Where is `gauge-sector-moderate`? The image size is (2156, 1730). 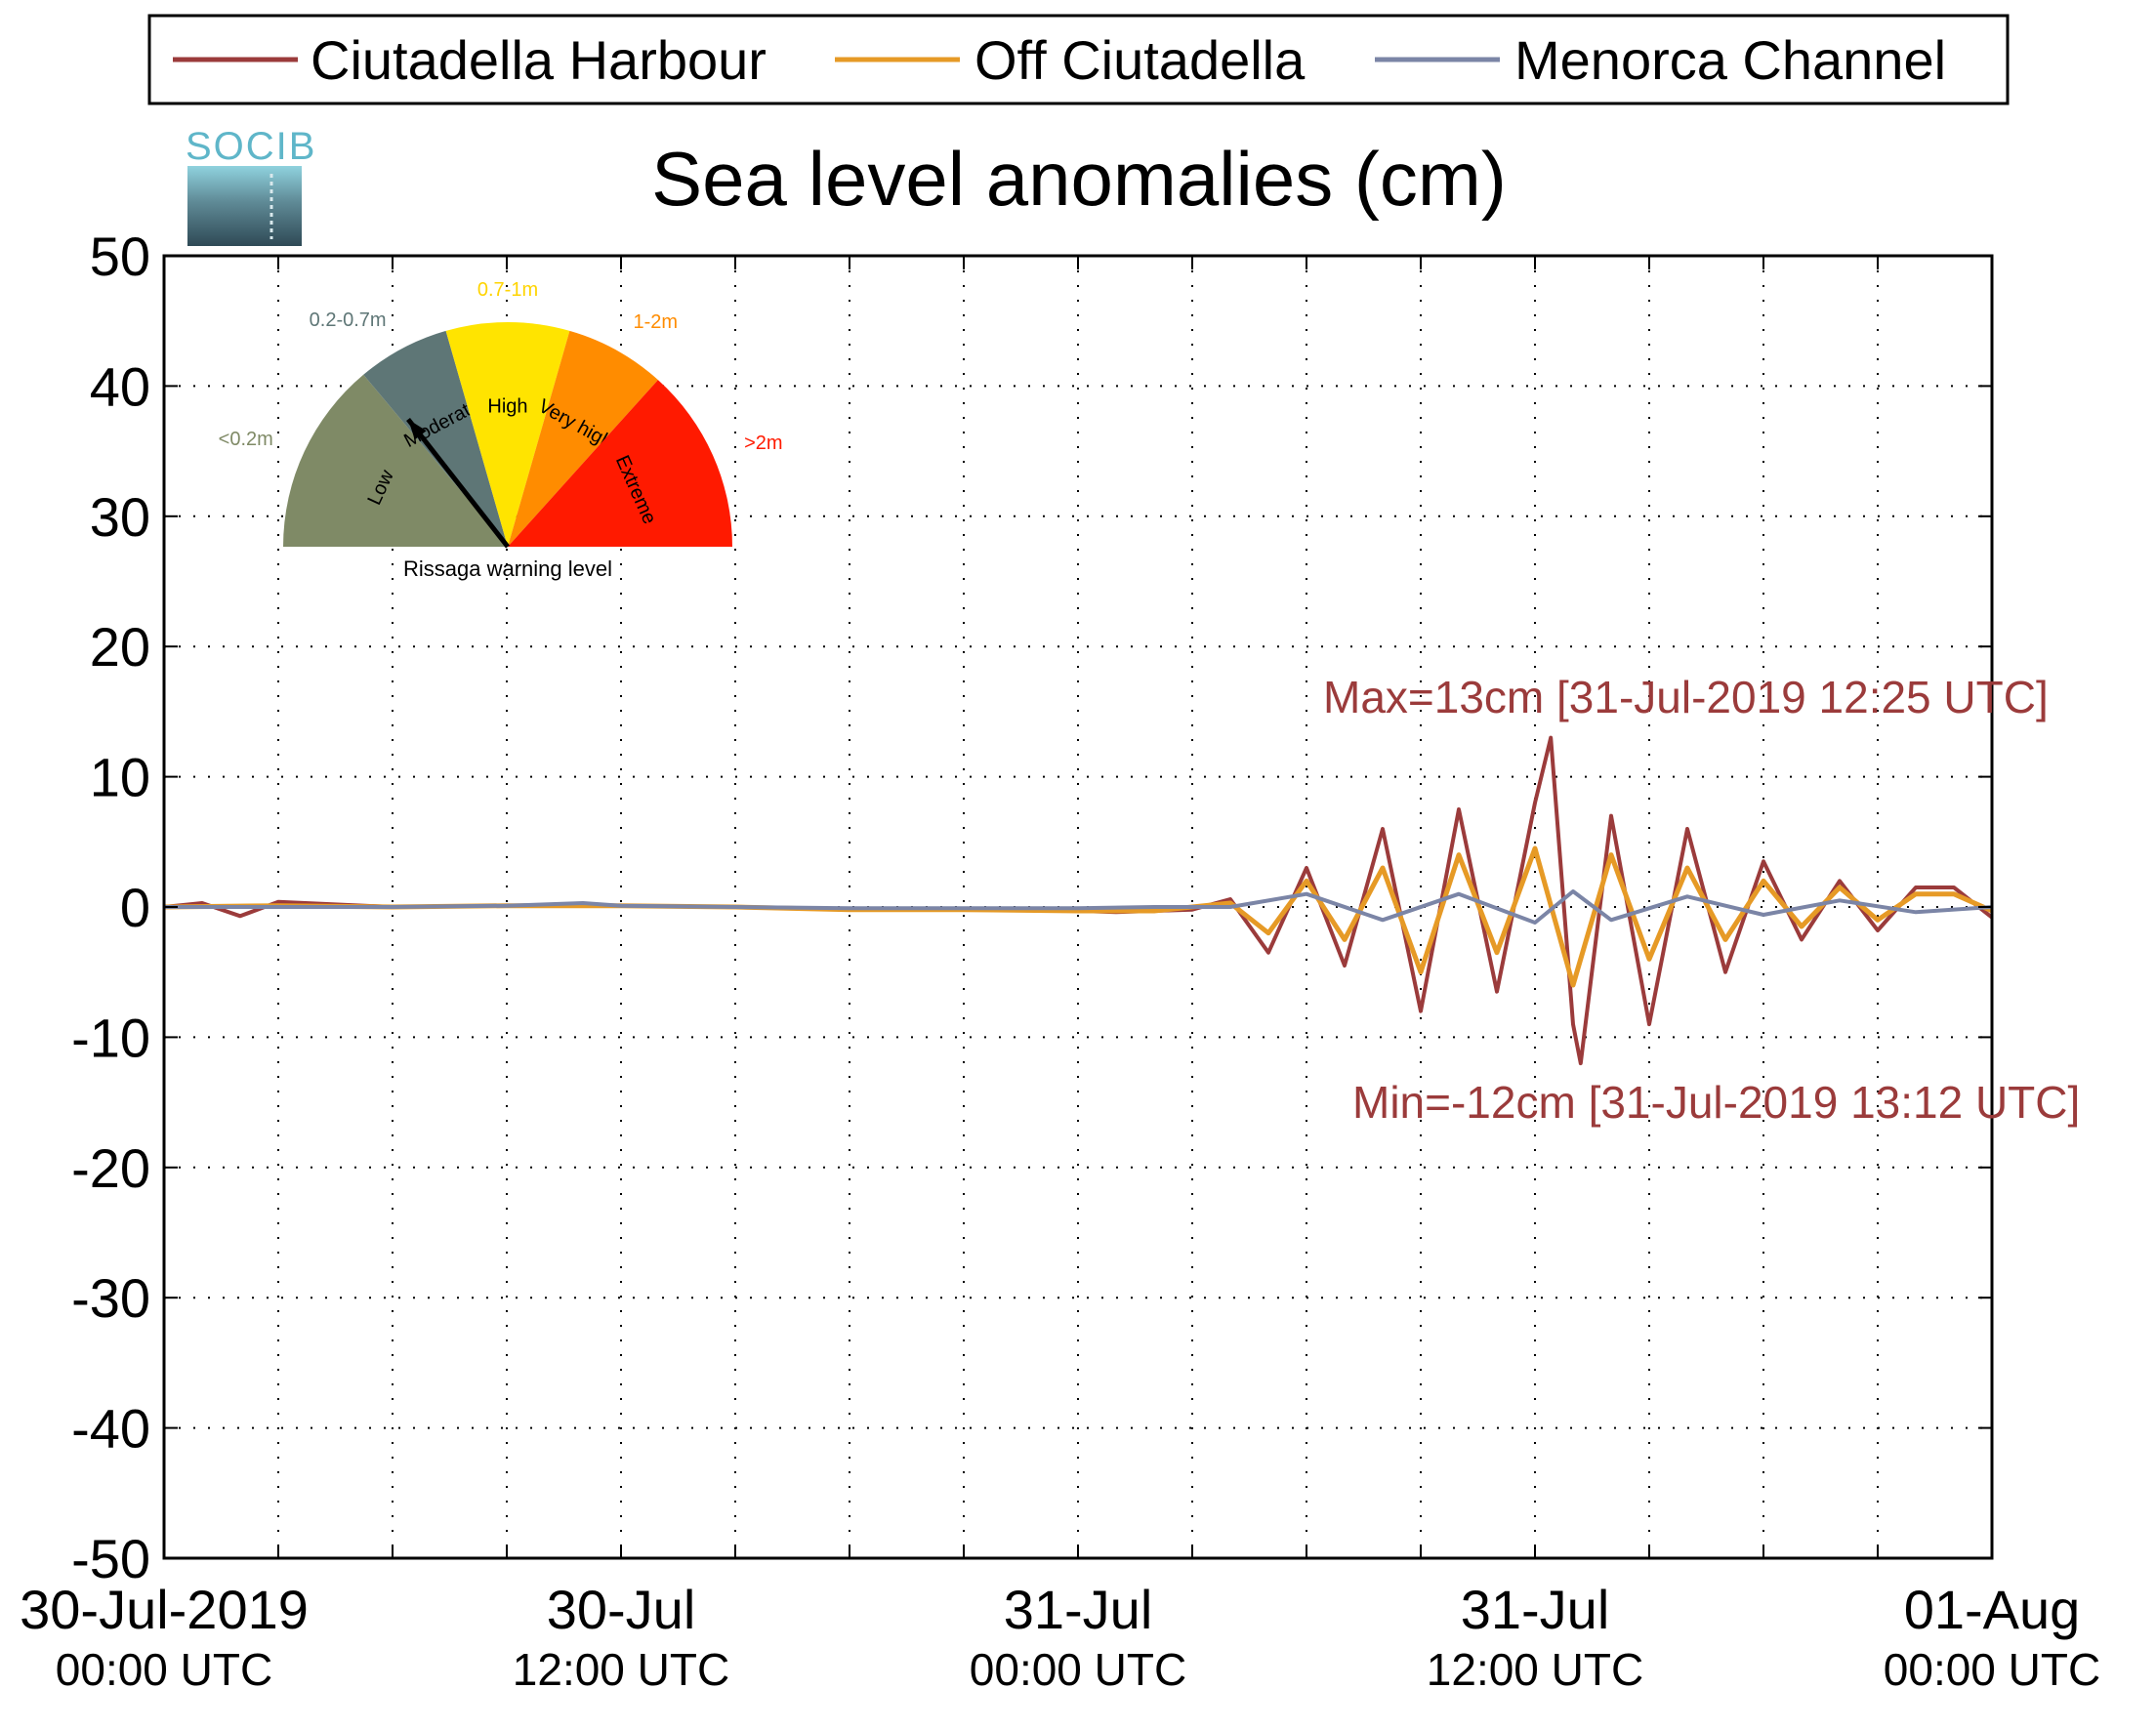 gauge-sector-moderate is located at coordinates (435, 438).